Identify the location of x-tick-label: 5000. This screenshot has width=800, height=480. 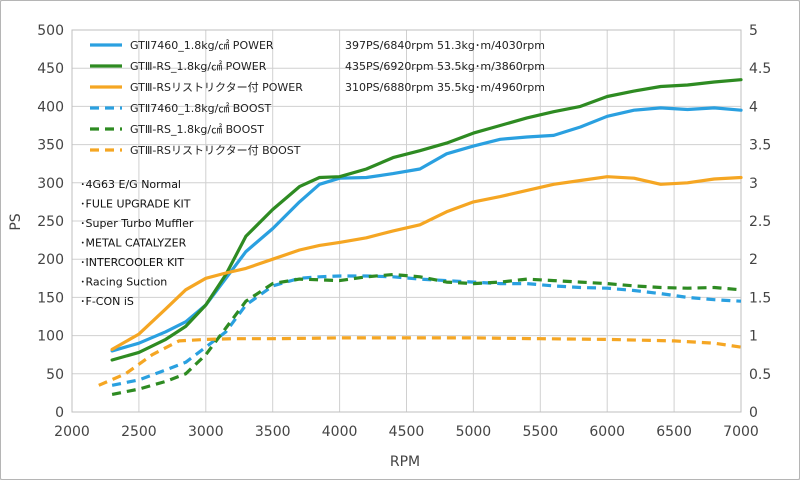
(474, 432).